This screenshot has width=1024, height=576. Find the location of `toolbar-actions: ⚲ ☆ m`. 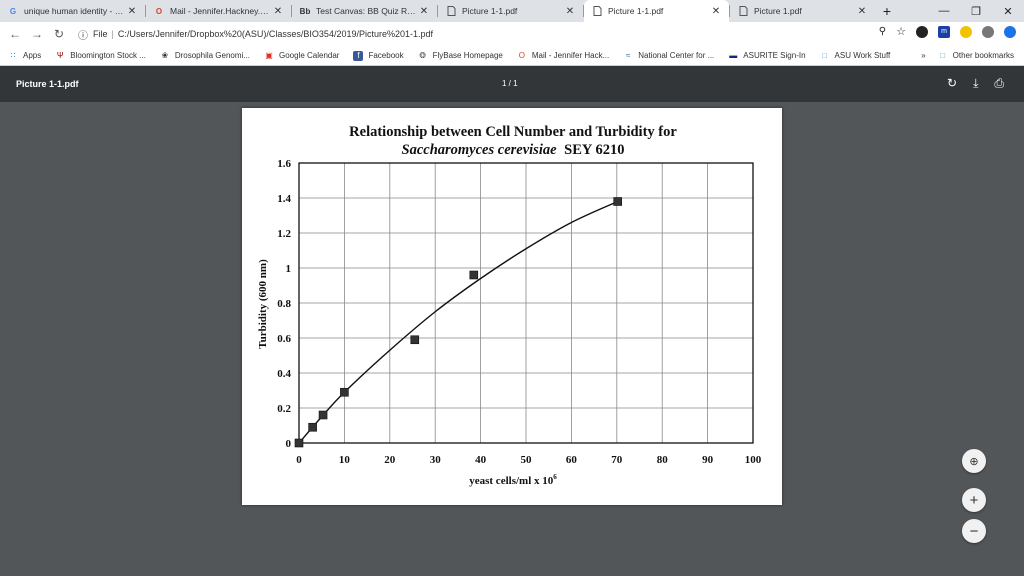

toolbar-actions: ⚲ ☆ m is located at coordinates (947, 31).